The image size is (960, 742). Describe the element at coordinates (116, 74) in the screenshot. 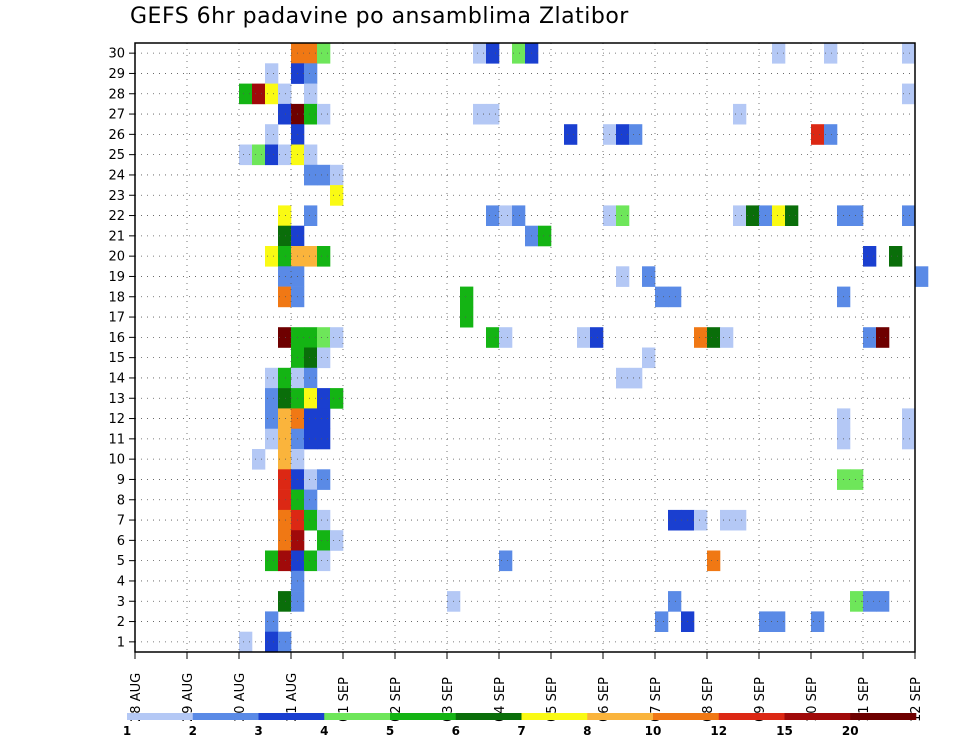

I see `y-tick-label: 29` at that location.